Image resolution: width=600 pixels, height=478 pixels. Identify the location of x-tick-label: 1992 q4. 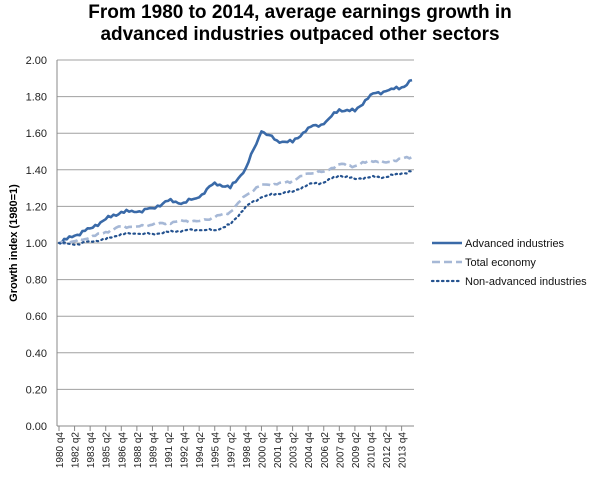
(185, 450).